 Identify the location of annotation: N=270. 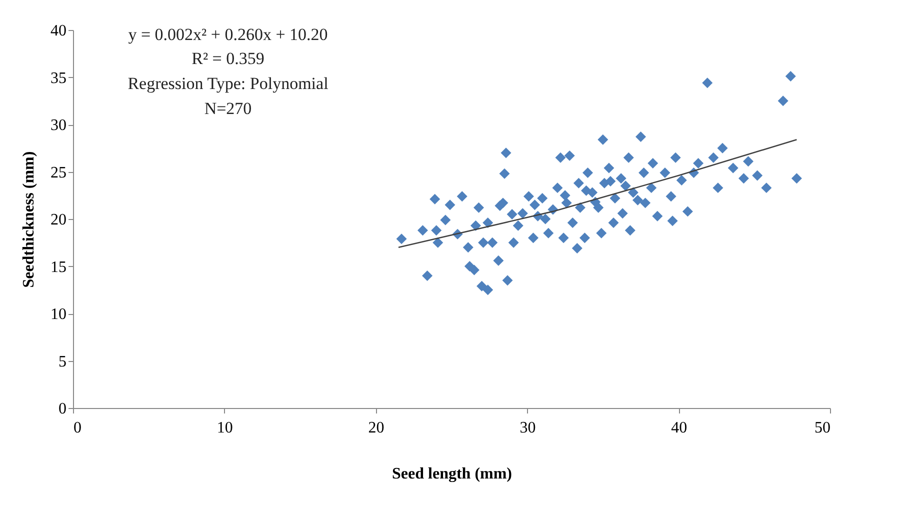
(228, 108).